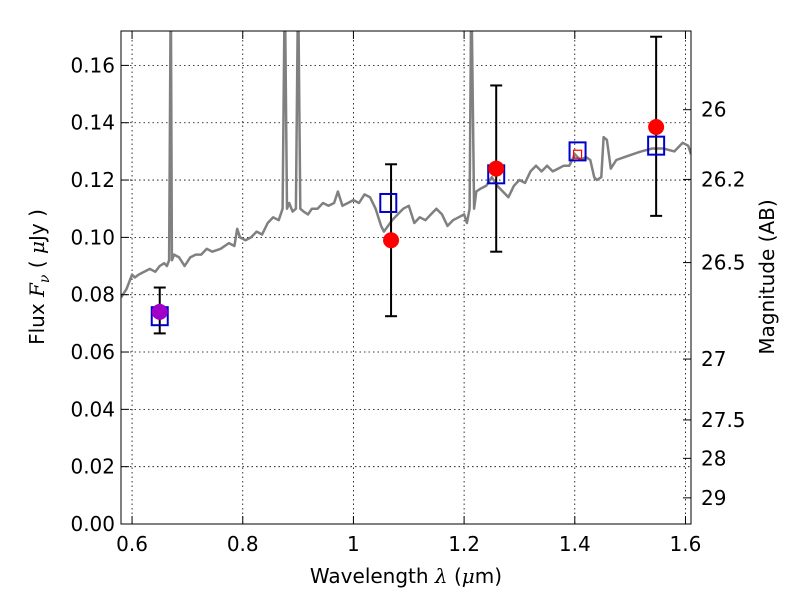  Describe the element at coordinates (723, 263) in the screenshot. I see `mag-tick-label: 26.5` at that location.